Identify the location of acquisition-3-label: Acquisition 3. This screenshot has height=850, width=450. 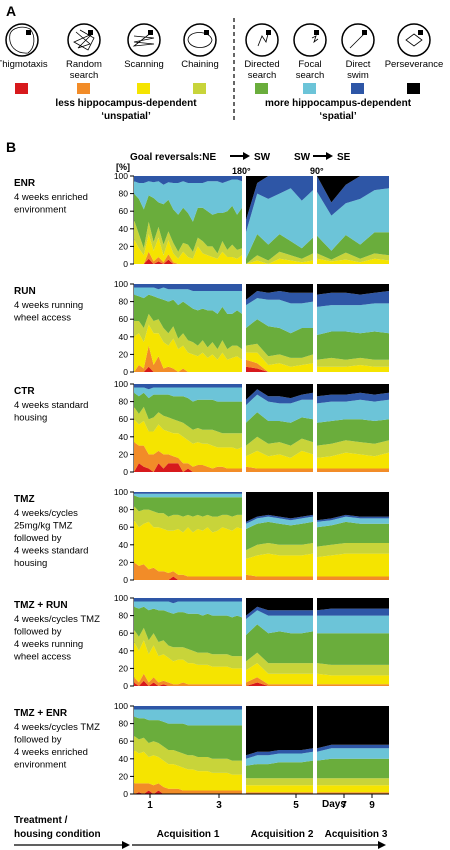
(356, 834).